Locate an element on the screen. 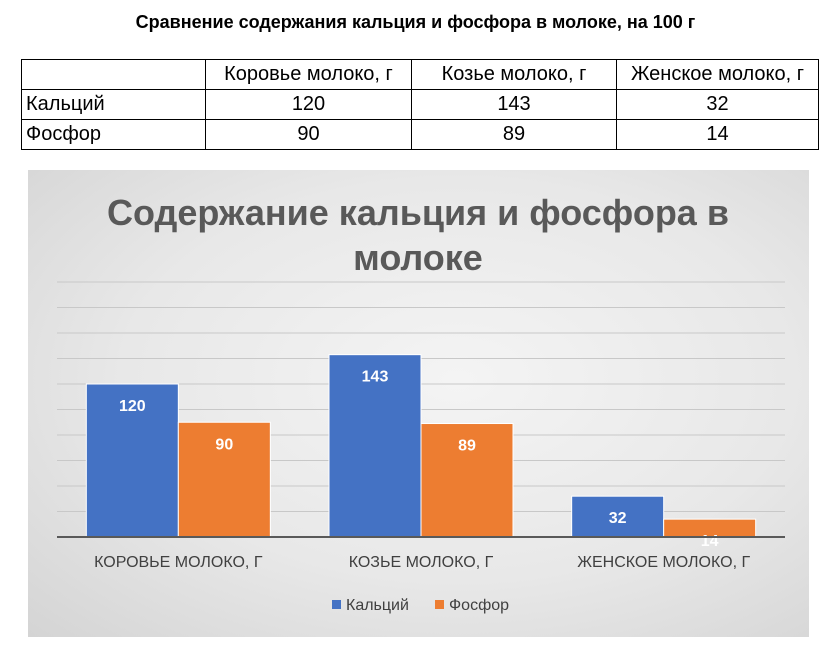  data-label: 32 is located at coordinates (618, 518).